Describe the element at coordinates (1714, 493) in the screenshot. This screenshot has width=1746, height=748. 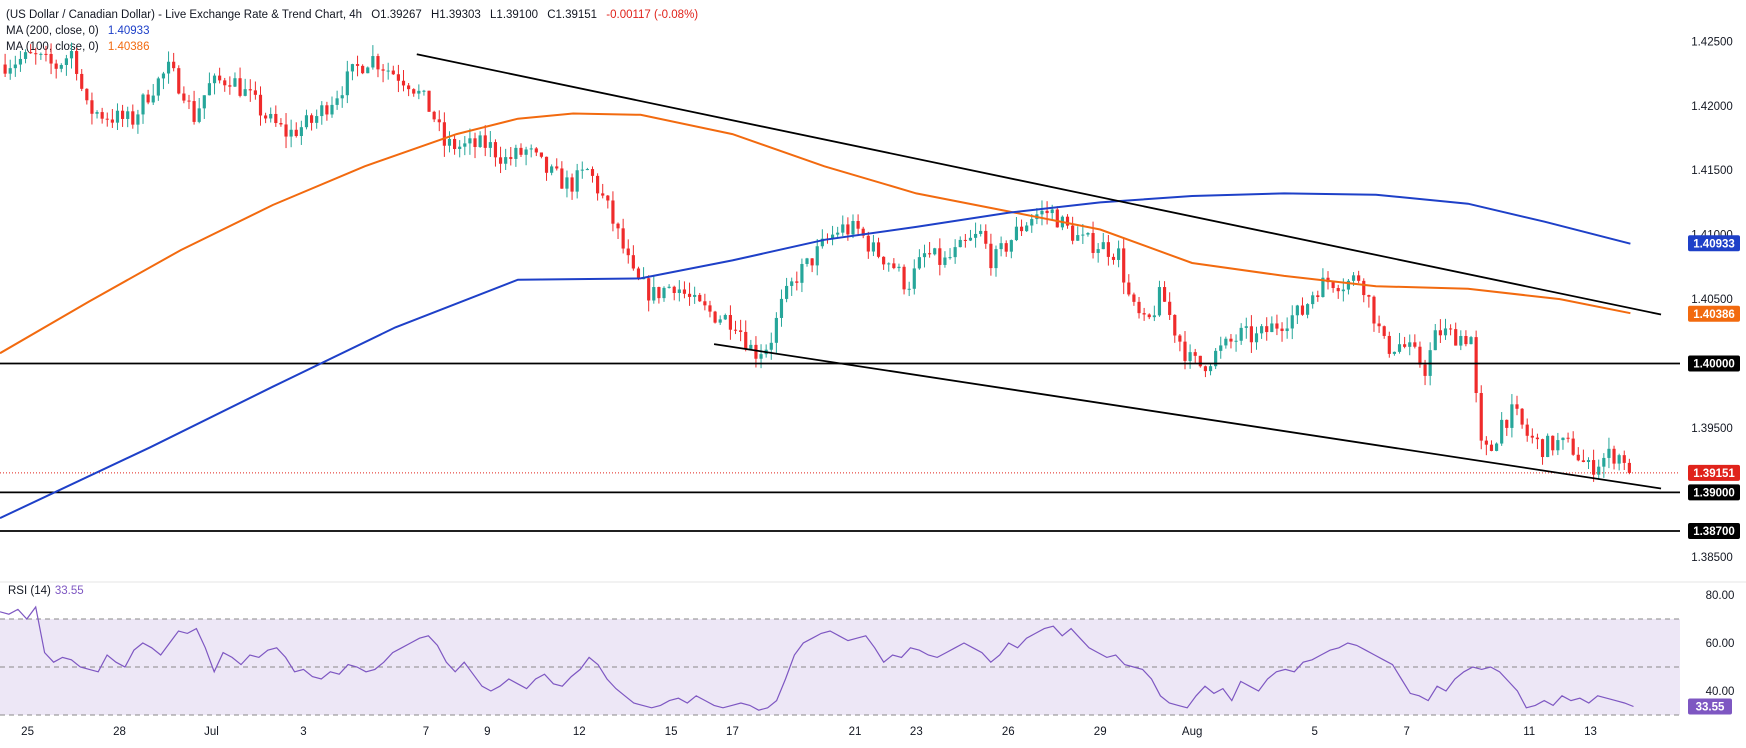
I see `level-price-badge-text: 1.39000` at that location.